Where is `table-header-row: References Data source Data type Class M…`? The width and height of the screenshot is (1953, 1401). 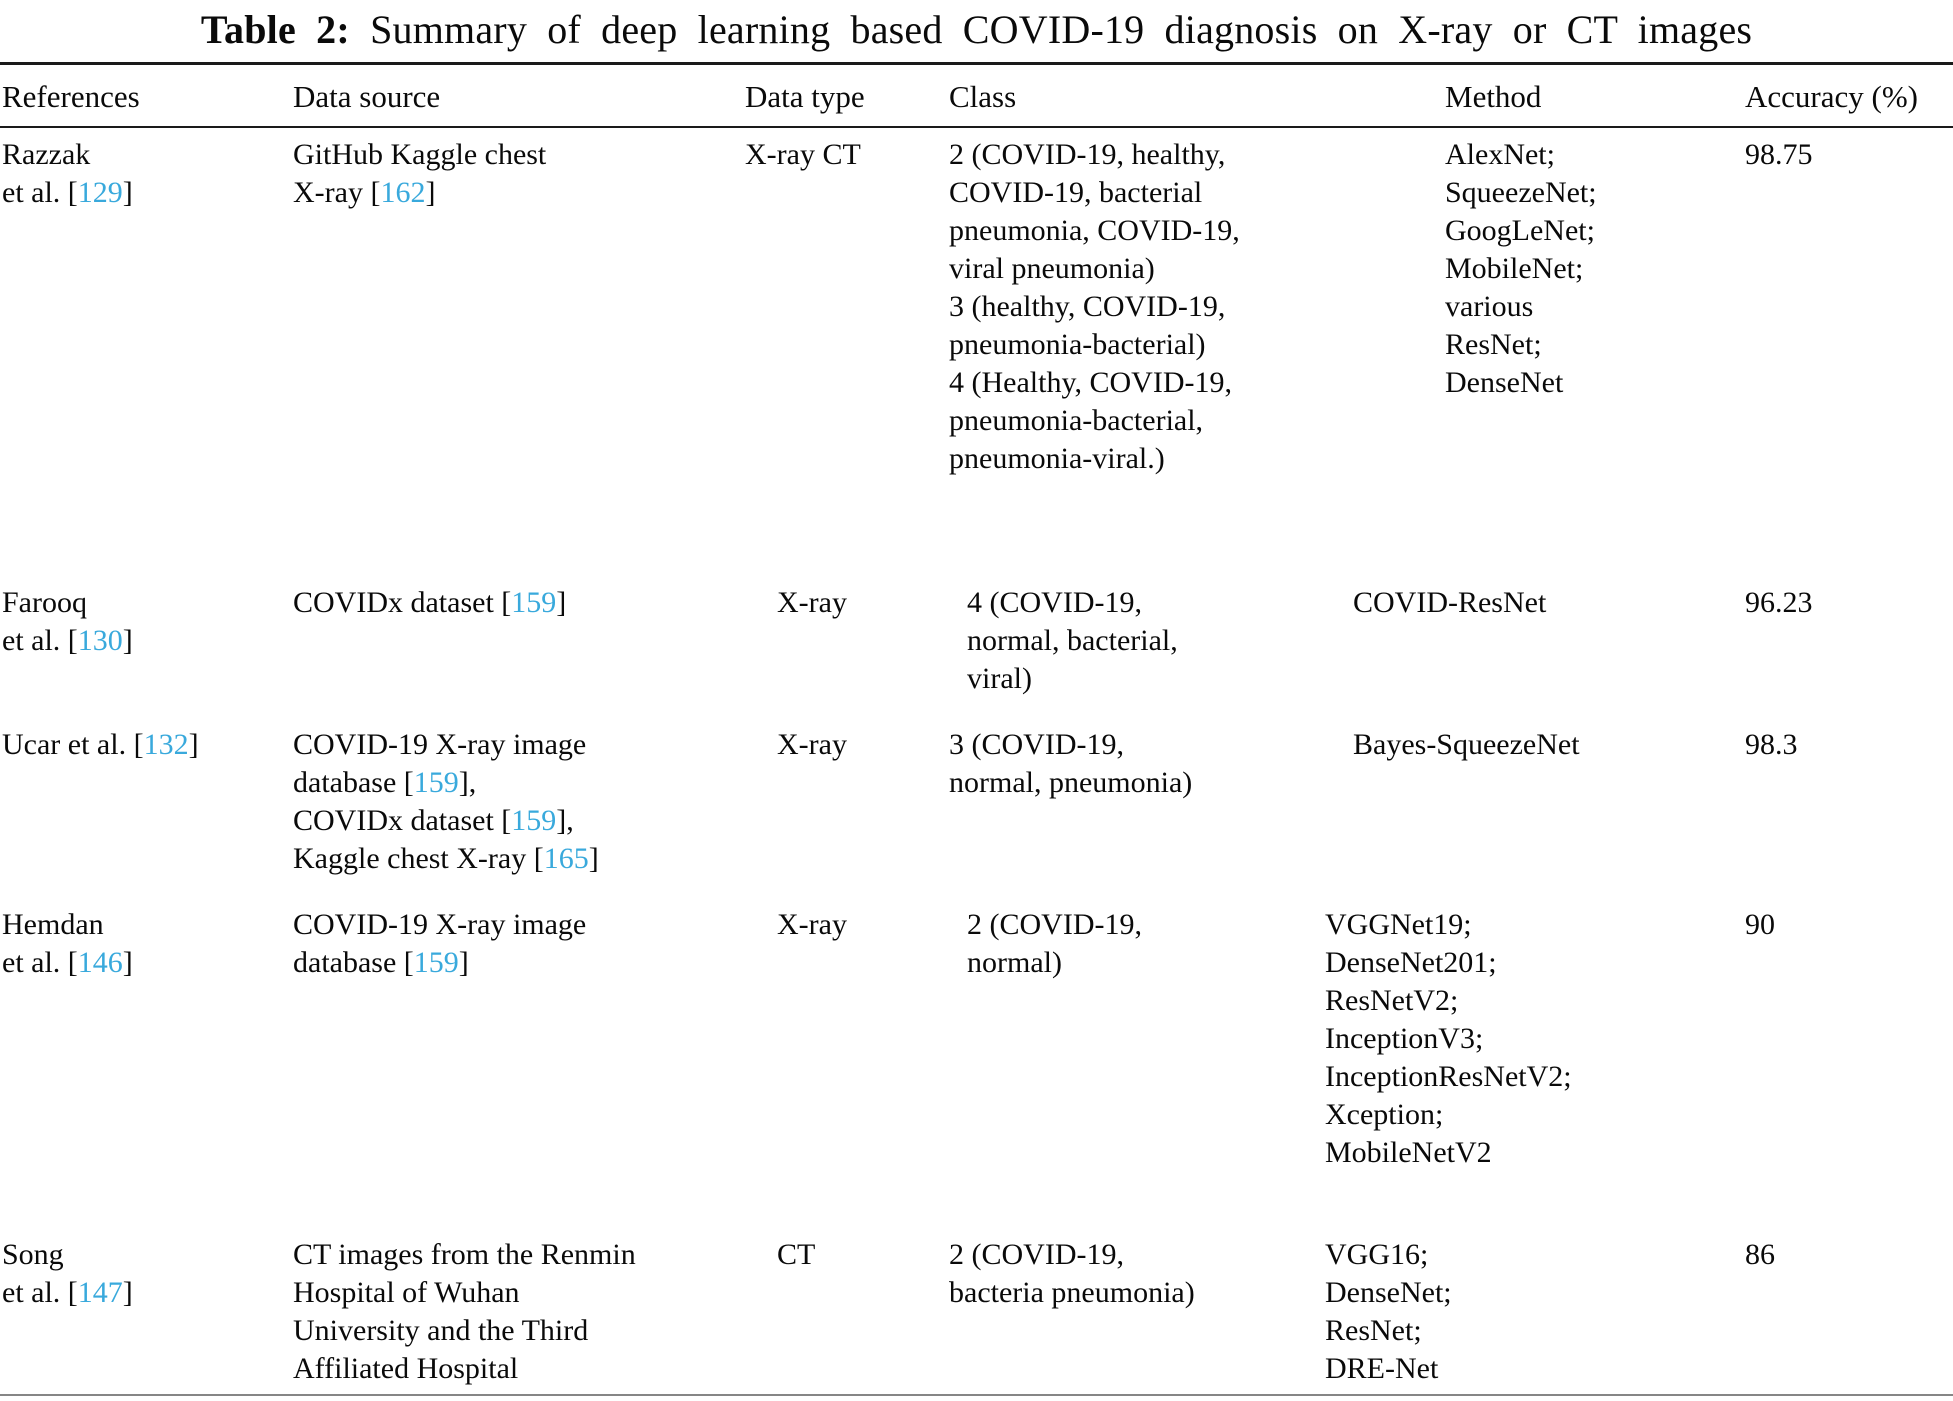 table-header-row: References Data source Data type Class M… is located at coordinates (976, 96).